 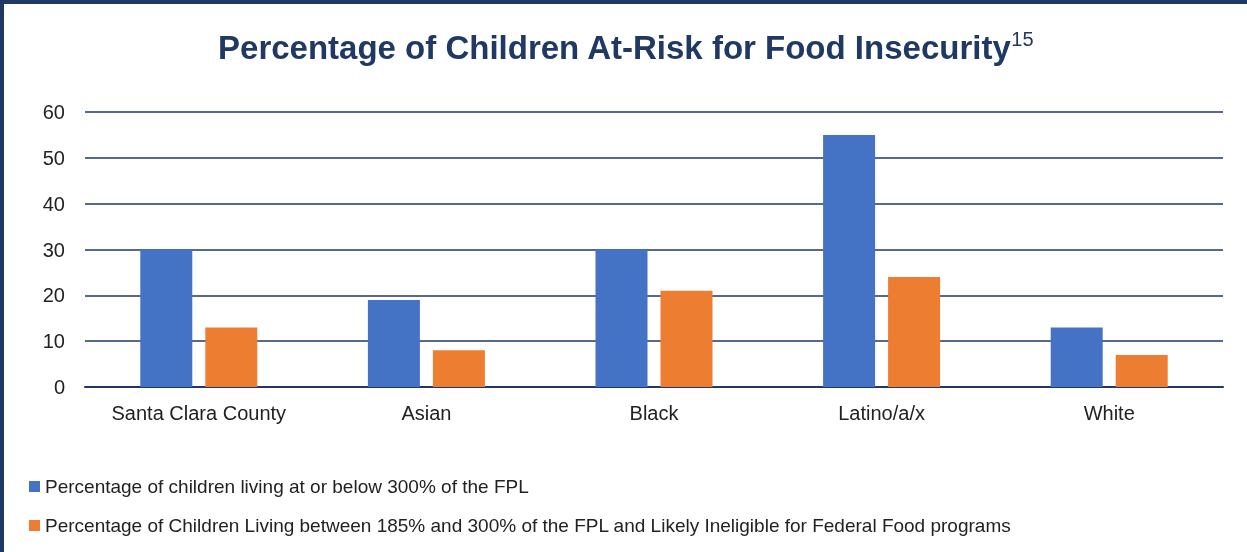 What do you see at coordinates (528, 525) in the screenshot?
I see `legend-label: Percentage of Children Living between 185% and 300% of the FPL and Likely Ineligible for Federal Food programs` at bounding box center [528, 525].